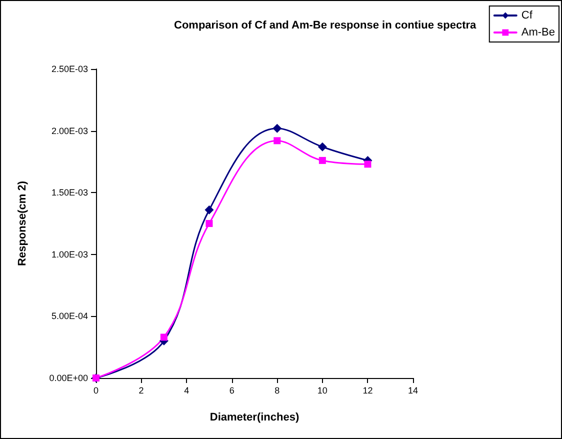  I want to click on x-tick-label: 12, so click(367, 391).